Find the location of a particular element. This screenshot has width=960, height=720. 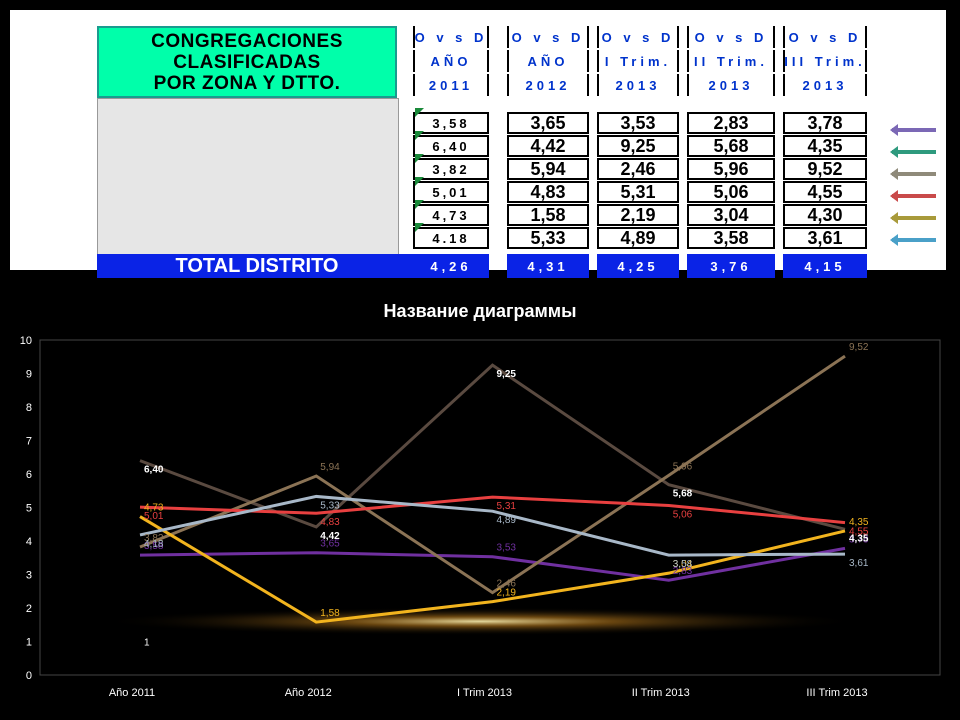

data-label: 4,55 is located at coordinates (859, 532).